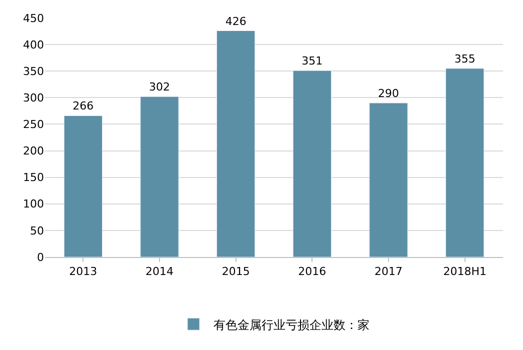  I want to click on data-label: 426, so click(235, 21).